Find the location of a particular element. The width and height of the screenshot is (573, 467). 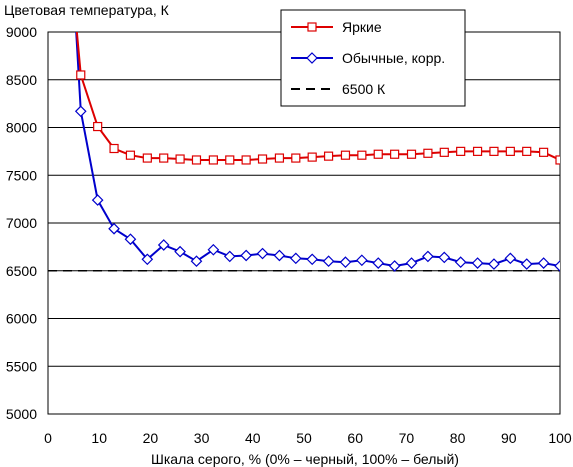

x-tick-label: 90 is located at coordinates (509, 438).